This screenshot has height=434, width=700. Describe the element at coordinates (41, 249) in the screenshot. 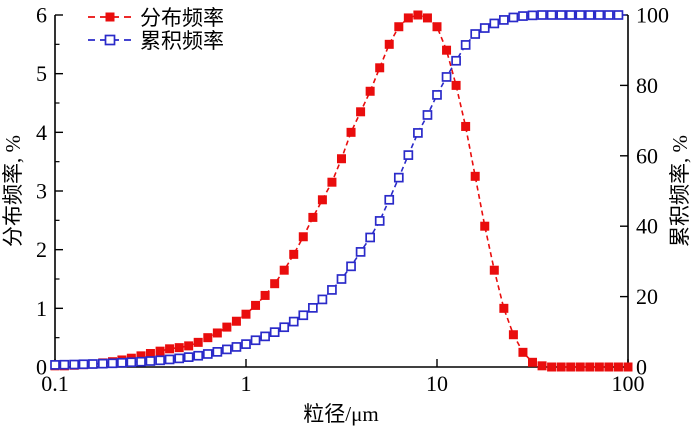

I see `y-left-tick-label: 2` at that location.